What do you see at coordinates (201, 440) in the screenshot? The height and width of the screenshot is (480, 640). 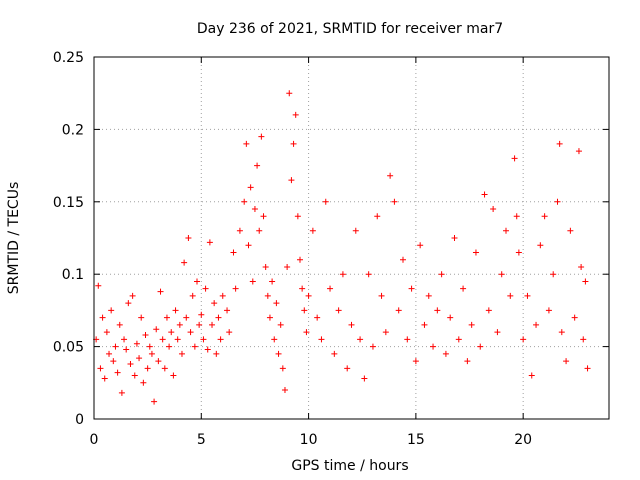 I see `x-tick-label: 5` at bounding box center [201, 440].